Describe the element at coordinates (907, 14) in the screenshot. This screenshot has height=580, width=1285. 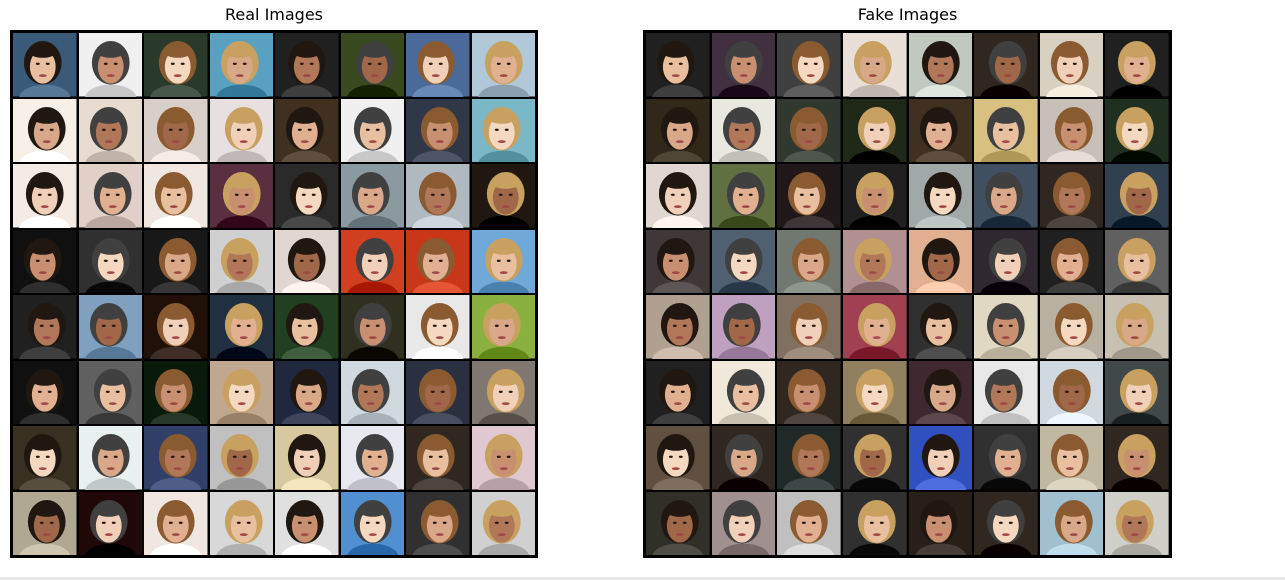
I see `fake-images-title: Fake Images` at that location.